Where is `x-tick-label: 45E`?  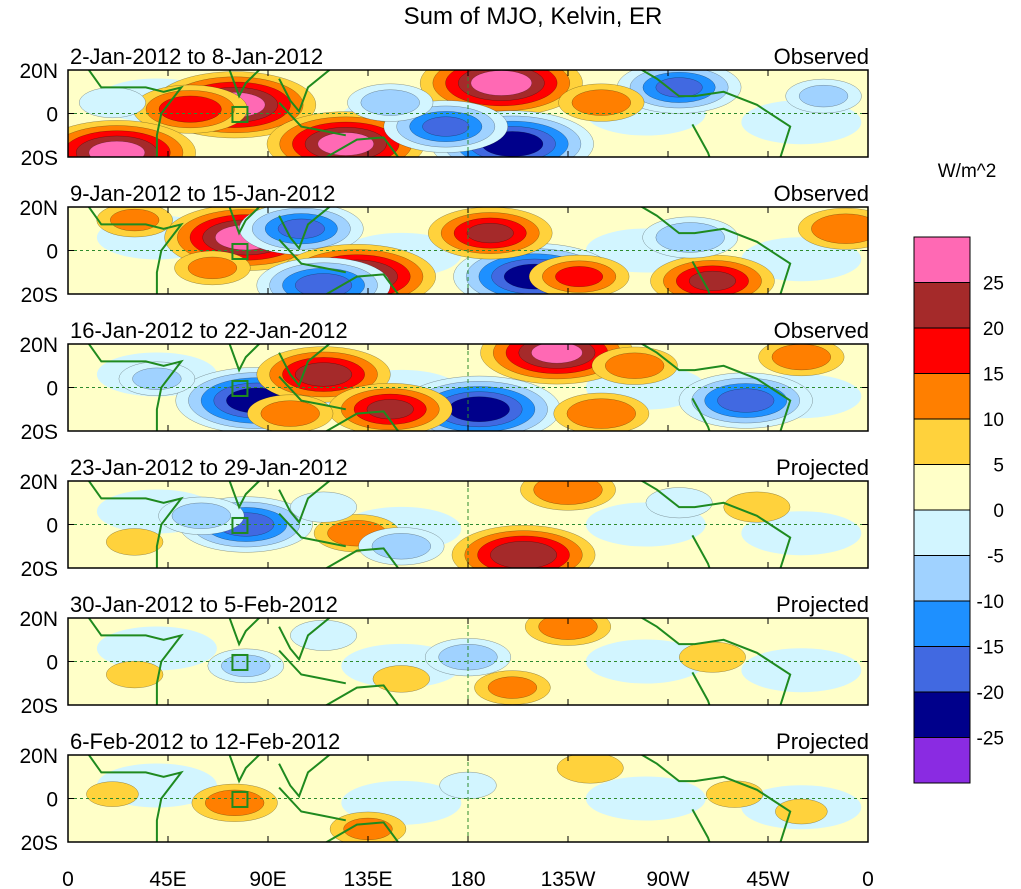 x-tick-label: 45E is located at coordinates (167, 878).